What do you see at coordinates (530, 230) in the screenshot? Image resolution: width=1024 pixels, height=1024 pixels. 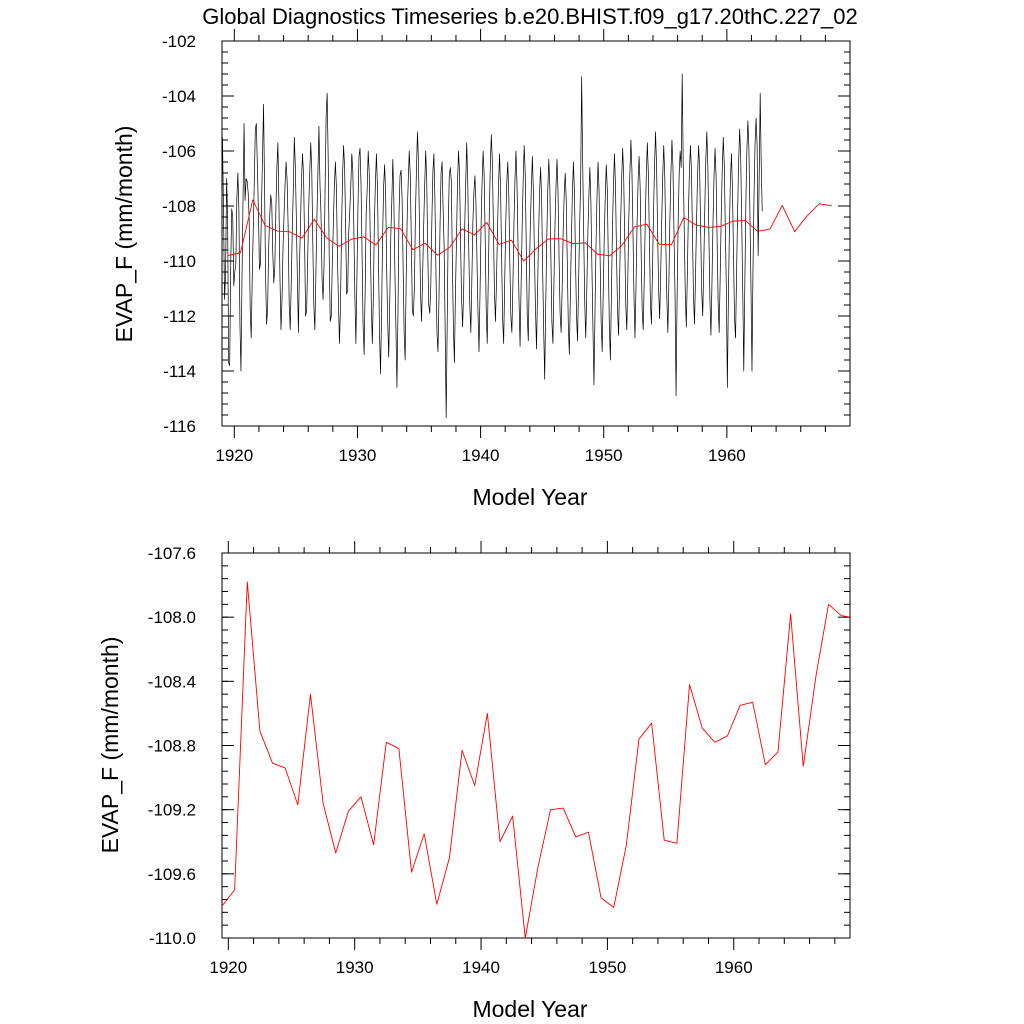 I see `annual-mean-series-line` at bounding box center [530, 230].